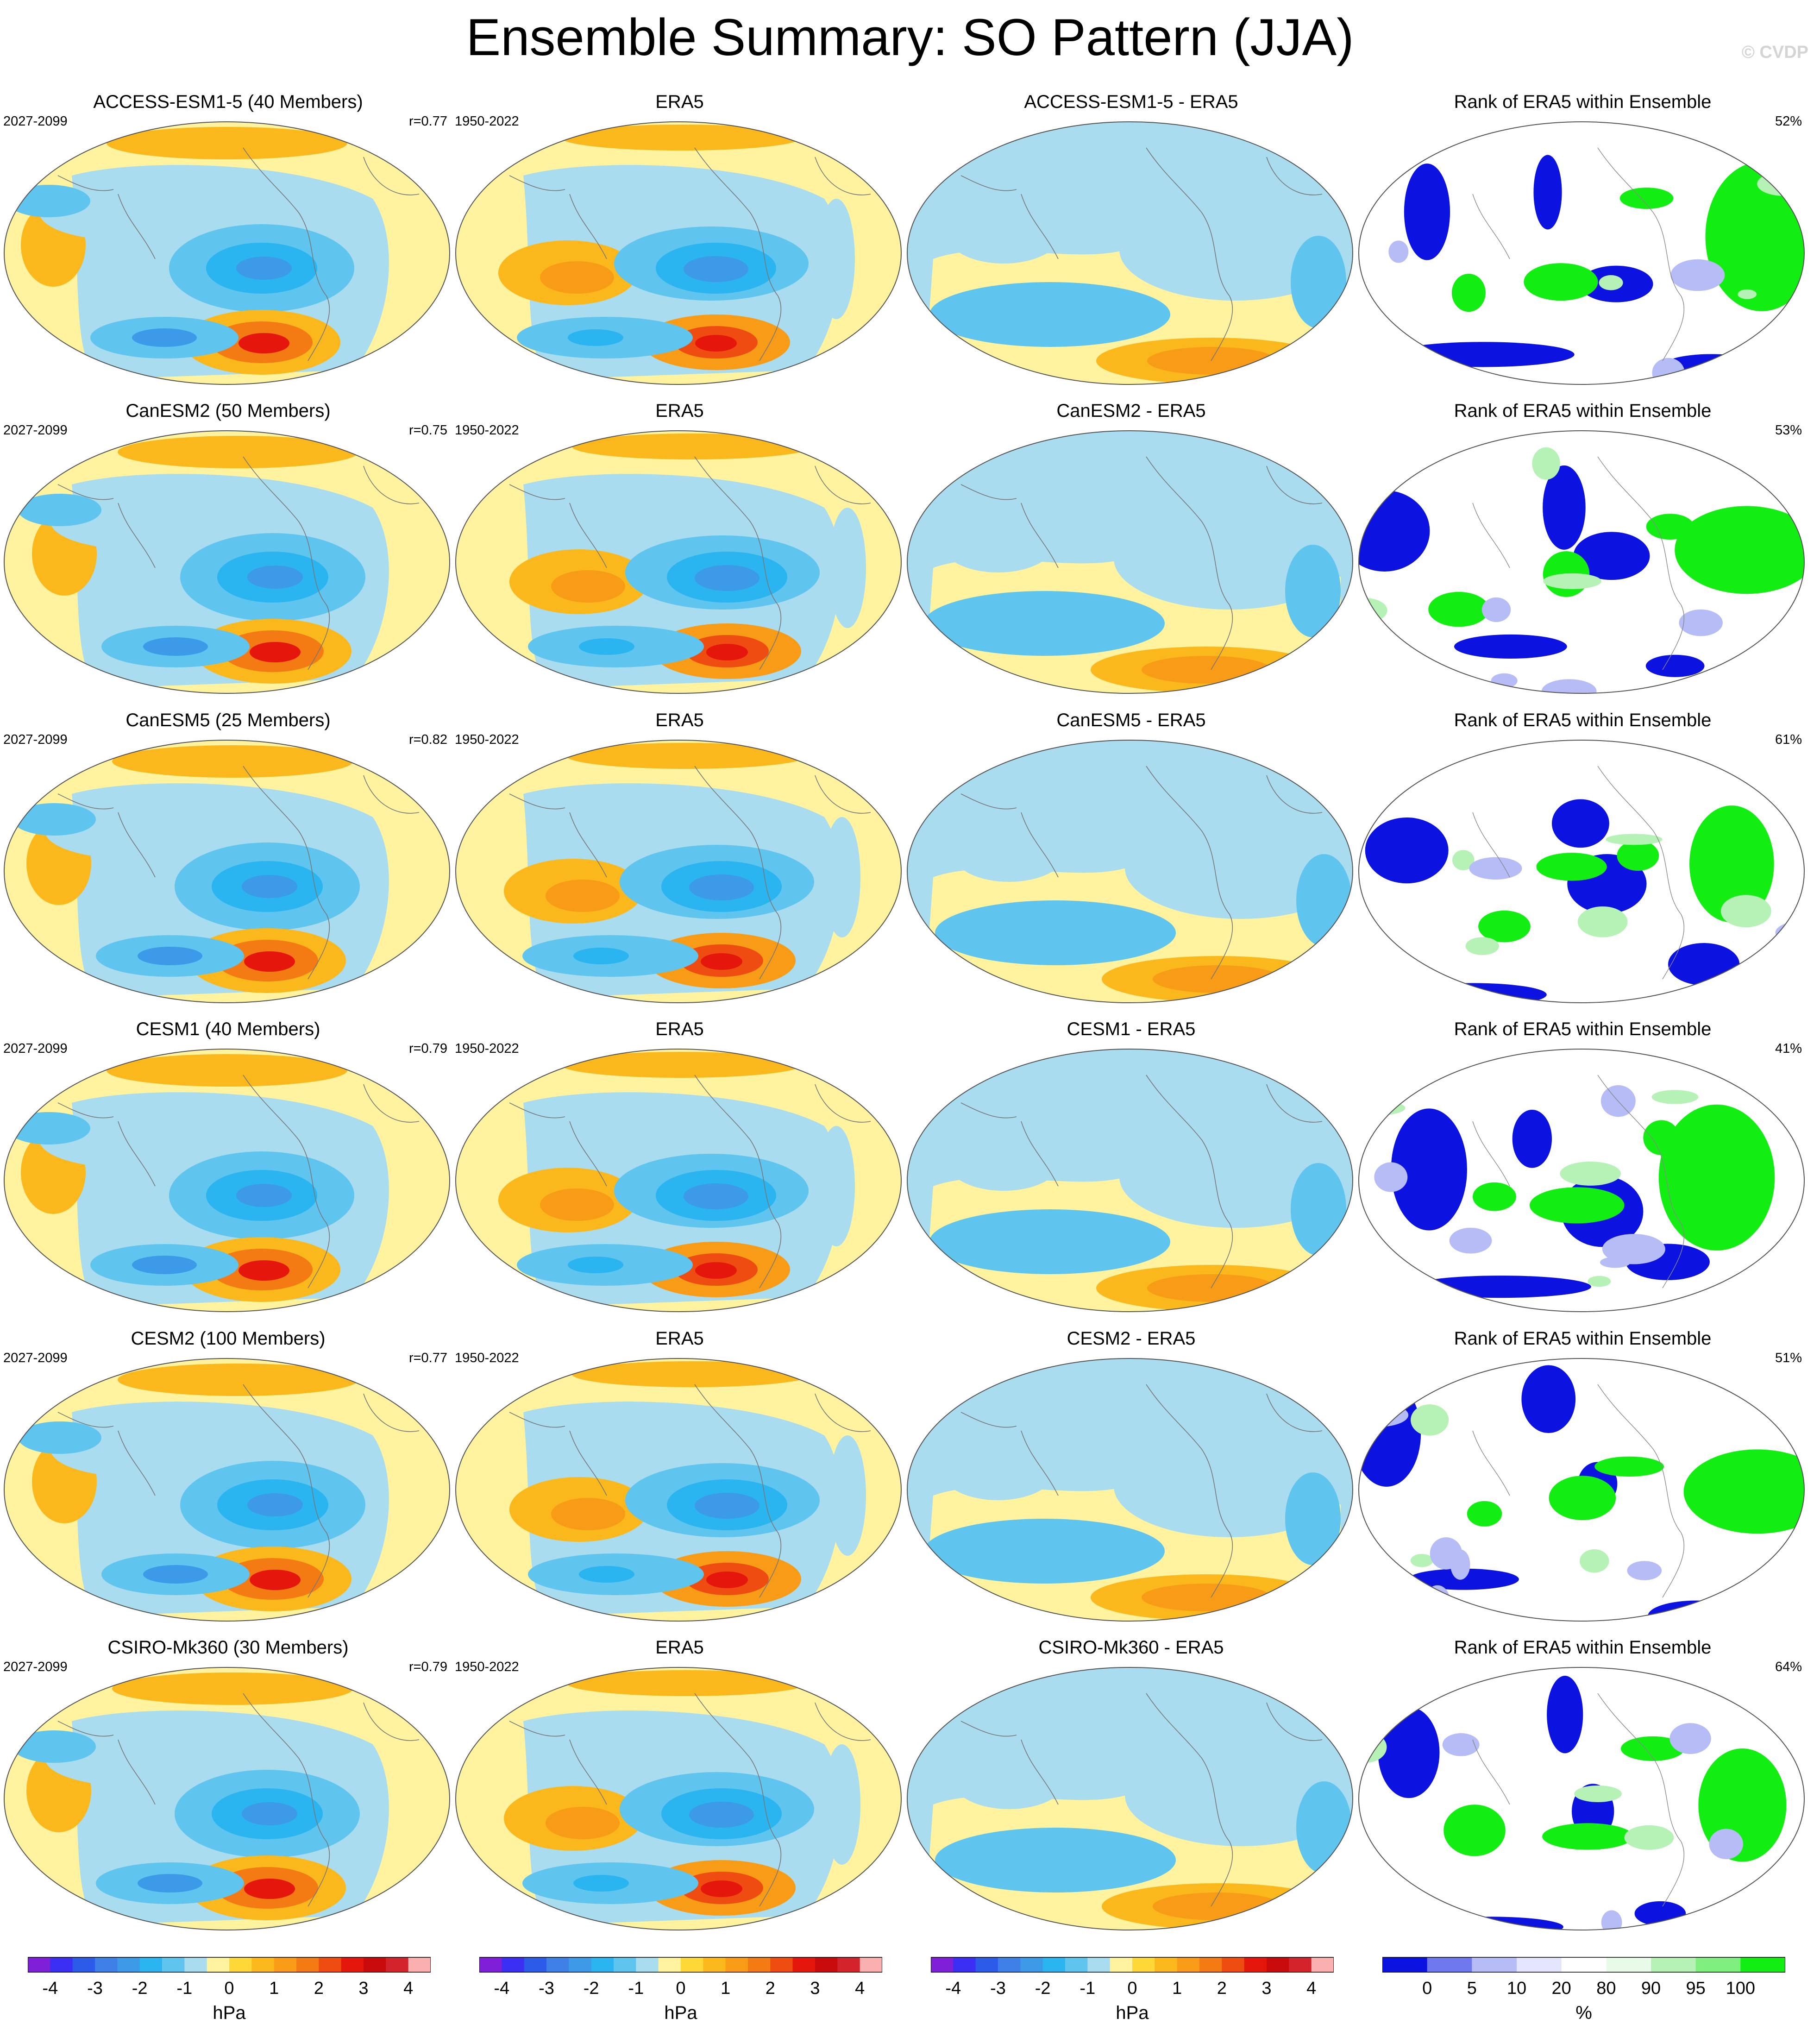 Image resolution: width=1820 pixels, height=2037 pixels. I want to click on panel-title: CESM1 - ERA5, so click(1131, 1029).